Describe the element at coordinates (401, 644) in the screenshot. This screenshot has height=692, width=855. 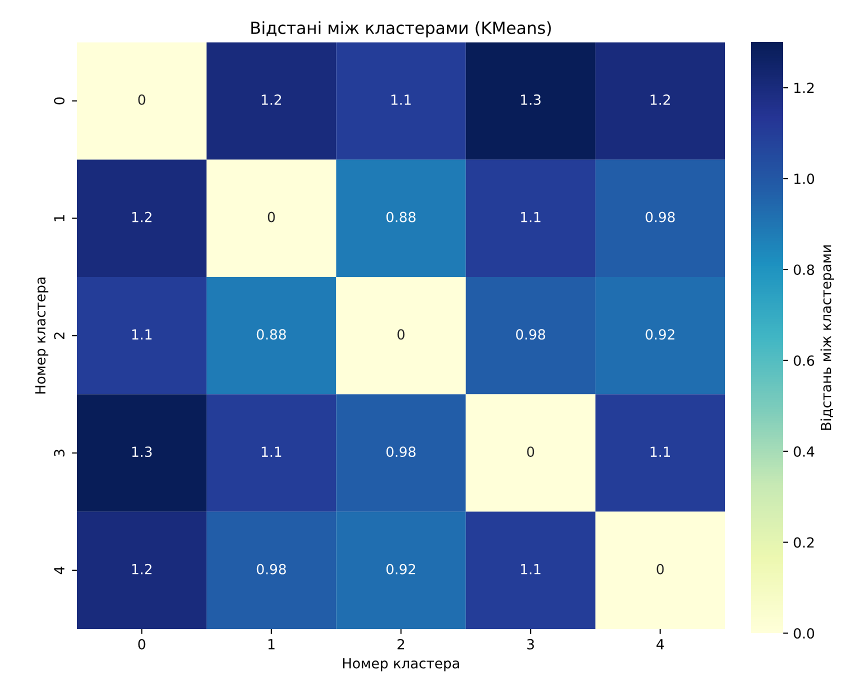
I see `x-tick-label: 2` at that location.